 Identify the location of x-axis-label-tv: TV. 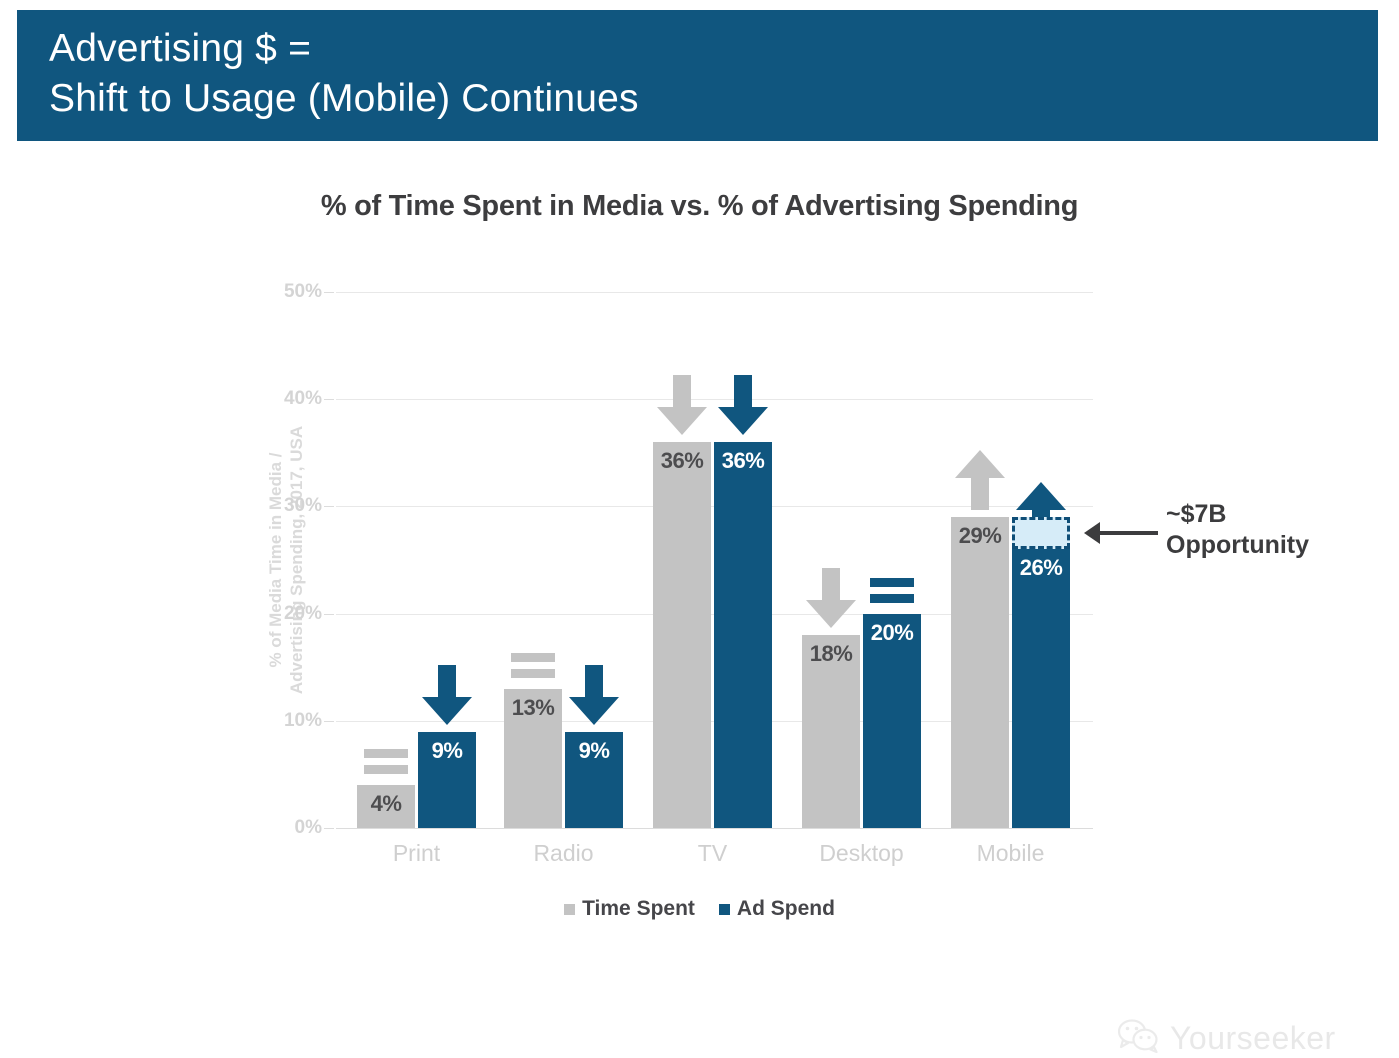
(712, 853).